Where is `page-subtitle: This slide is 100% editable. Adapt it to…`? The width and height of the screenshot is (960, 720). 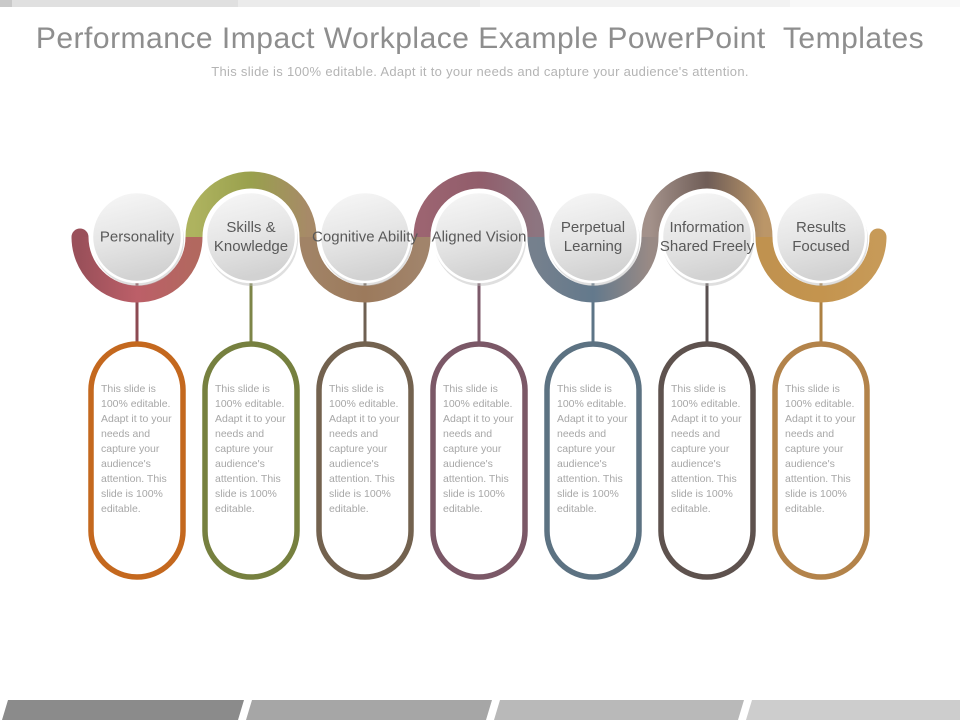 page-subtitle: This slide is 100% editable. Adapt it to… is located at coordinates (480, 71).